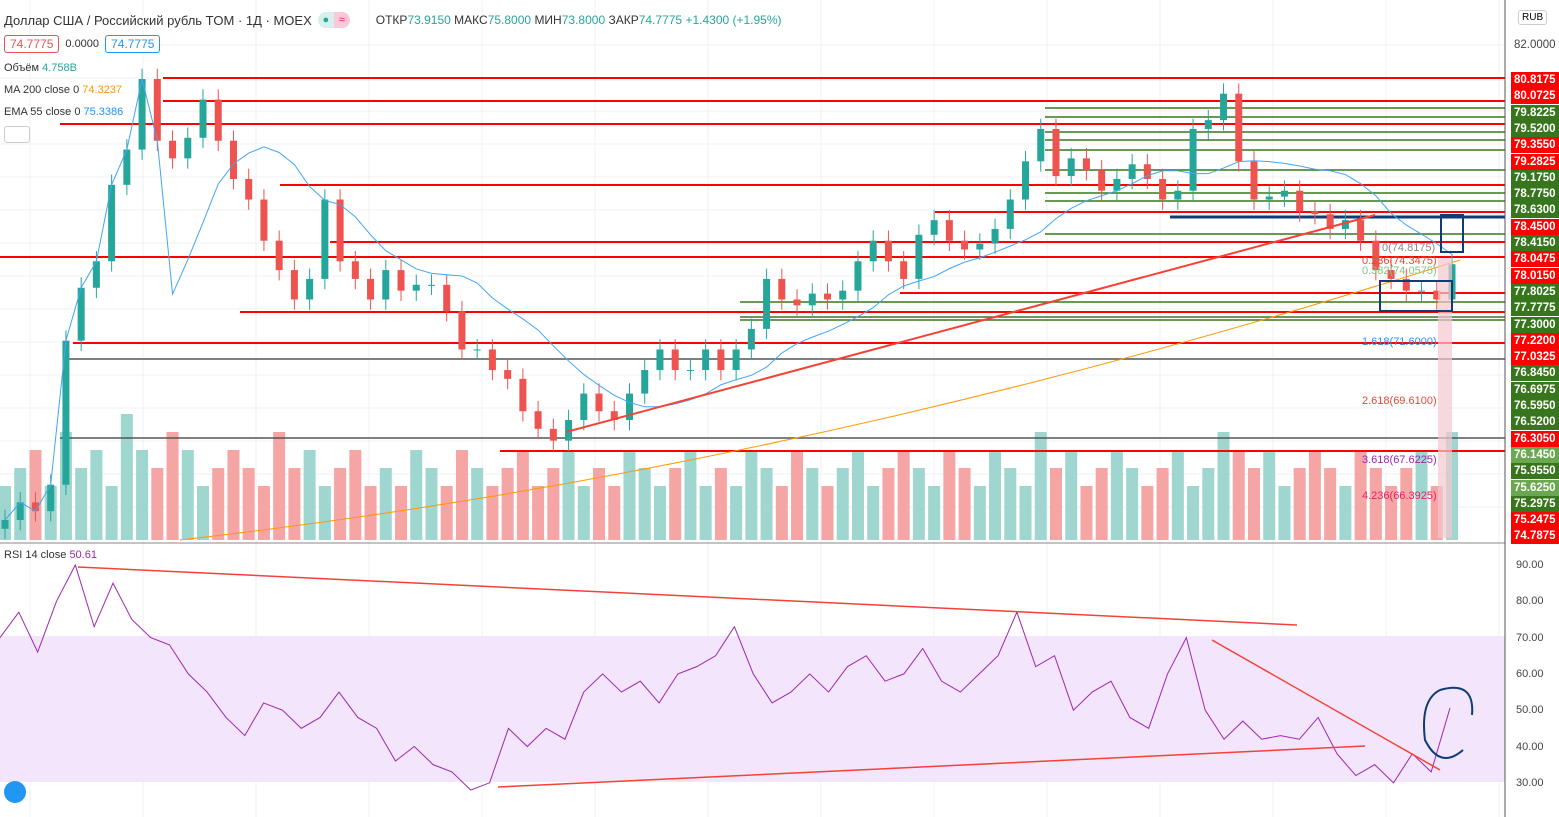 The width and height of the screenshot is (1559, 817). I want to click on price-axis-label: 77.8025, so click(1535, 291).